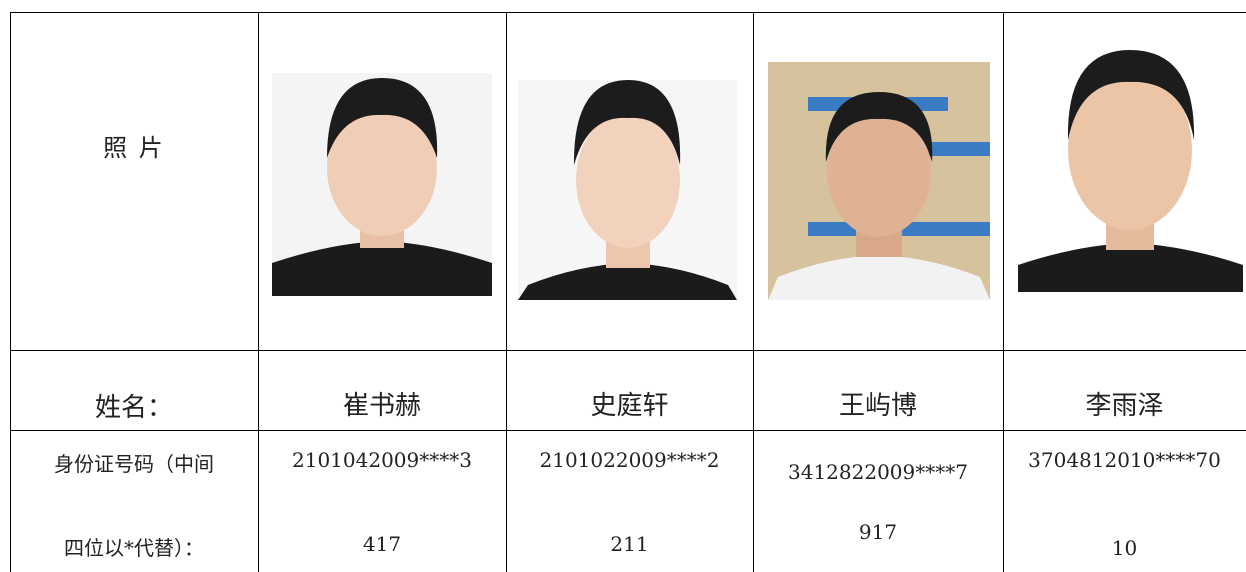 Image resolution: width=1246 pixels, height=572 pixels. I want to click on student-id: 2101042009****3, so click(382, 460).